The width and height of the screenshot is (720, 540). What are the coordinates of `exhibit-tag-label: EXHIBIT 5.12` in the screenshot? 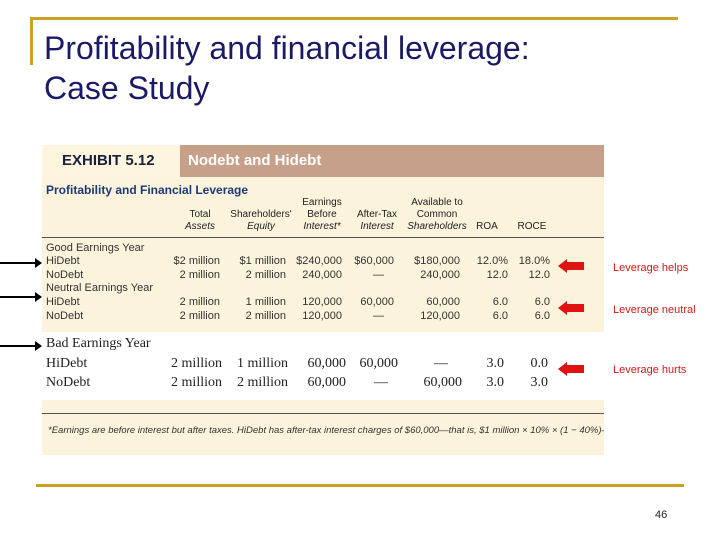 It's located at (108, 160).